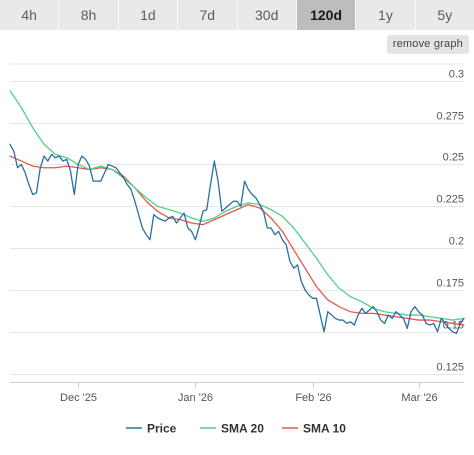 Image resolution: width=474 pixels, height=455 pixels. I want to click on tab-30d: 30d, so click(267, 15).